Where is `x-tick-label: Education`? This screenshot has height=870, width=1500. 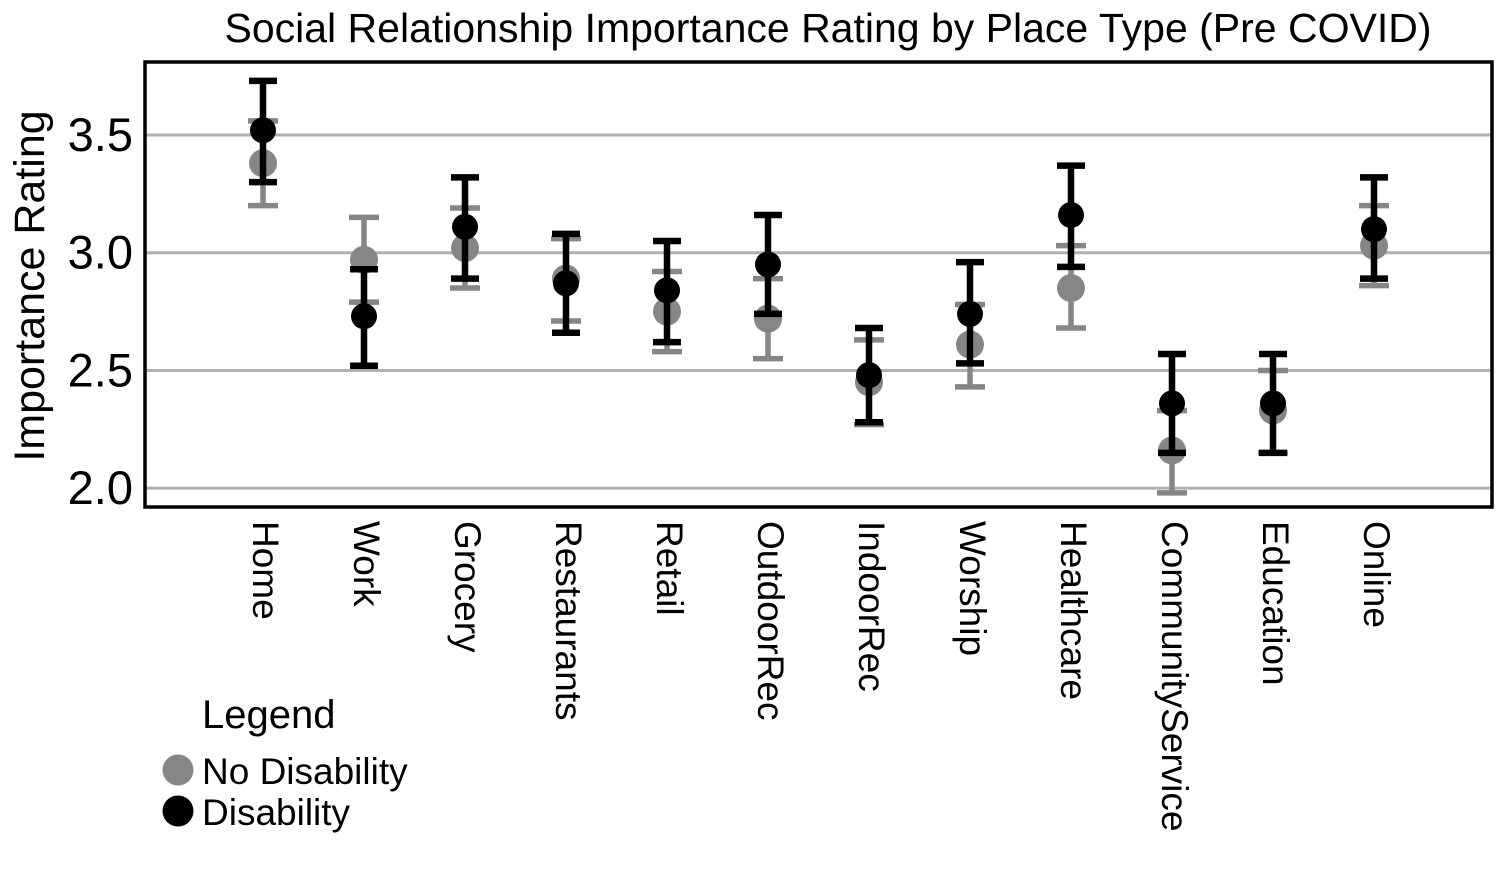 x-tick-label: Education is located at coordinates (1275, 603).